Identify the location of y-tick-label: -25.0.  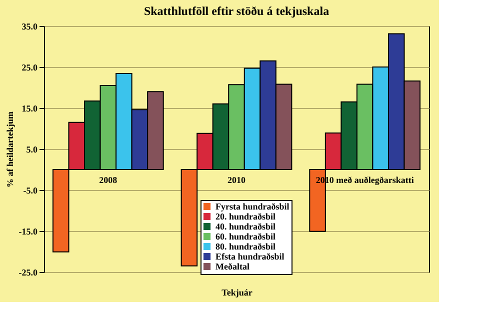
(28, 273).